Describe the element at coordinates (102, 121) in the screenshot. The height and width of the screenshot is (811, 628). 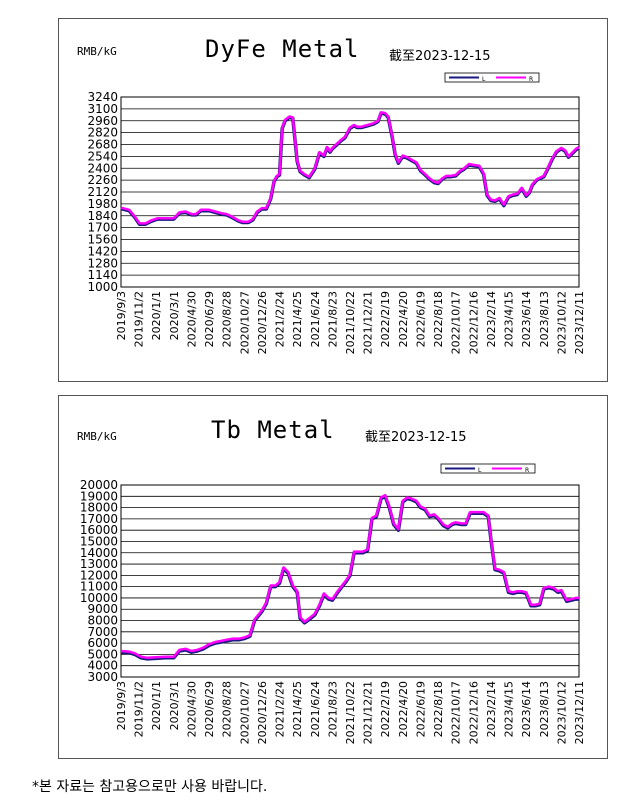
I see `dyfe-y-tick-label: 2960` at that location.